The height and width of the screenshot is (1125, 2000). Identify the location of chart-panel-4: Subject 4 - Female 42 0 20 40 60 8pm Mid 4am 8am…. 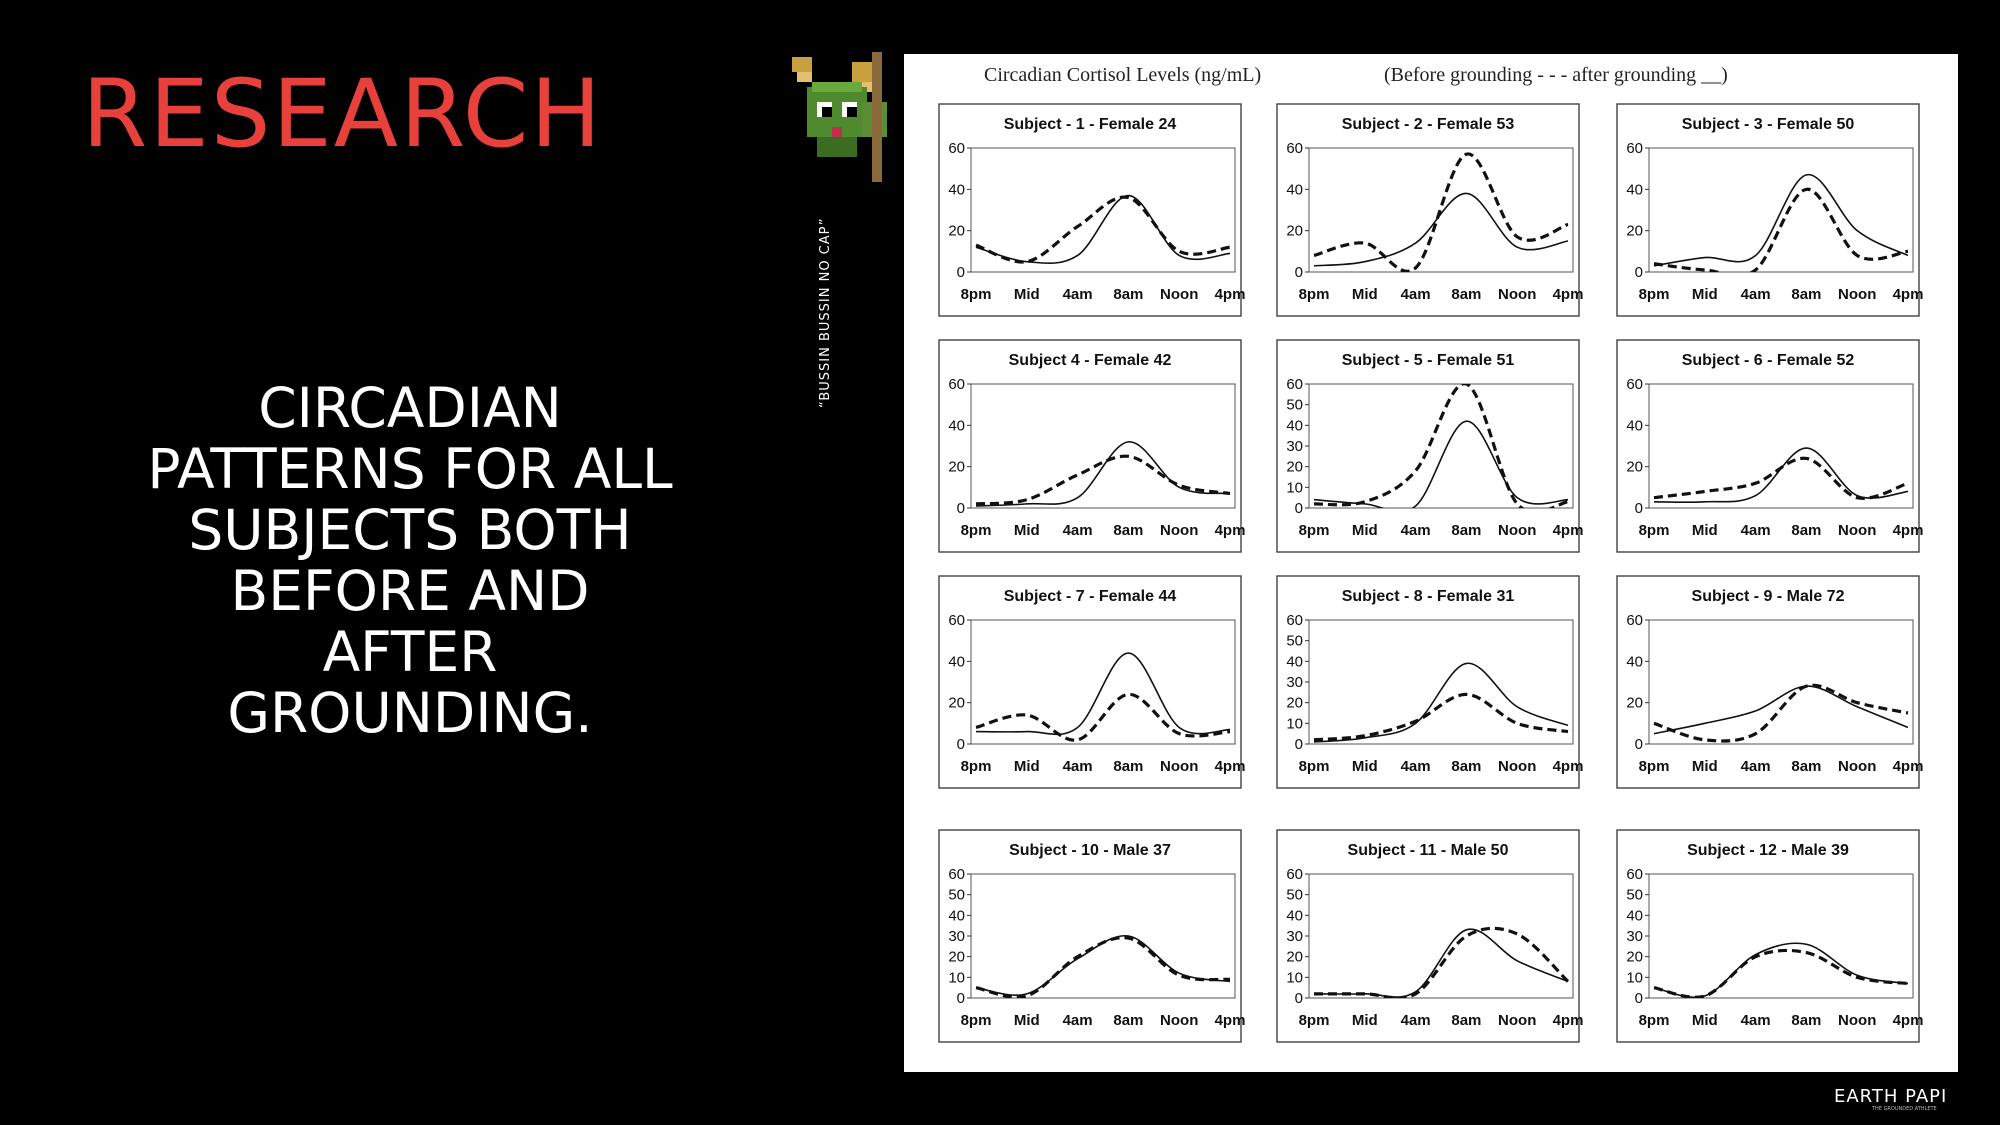
(1092, 446).